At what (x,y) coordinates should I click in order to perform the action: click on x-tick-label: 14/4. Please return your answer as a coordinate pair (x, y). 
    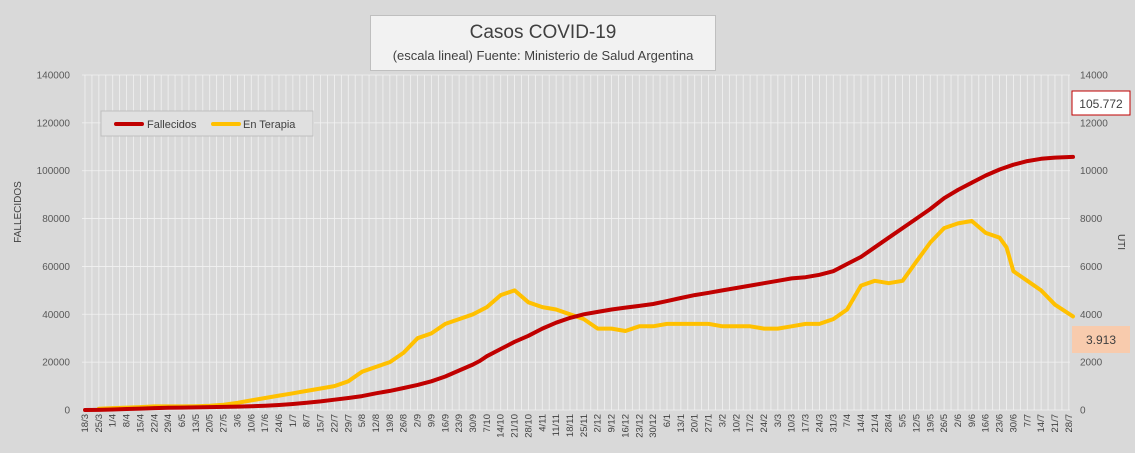
    Looking at the image, I should click on (861, 423).